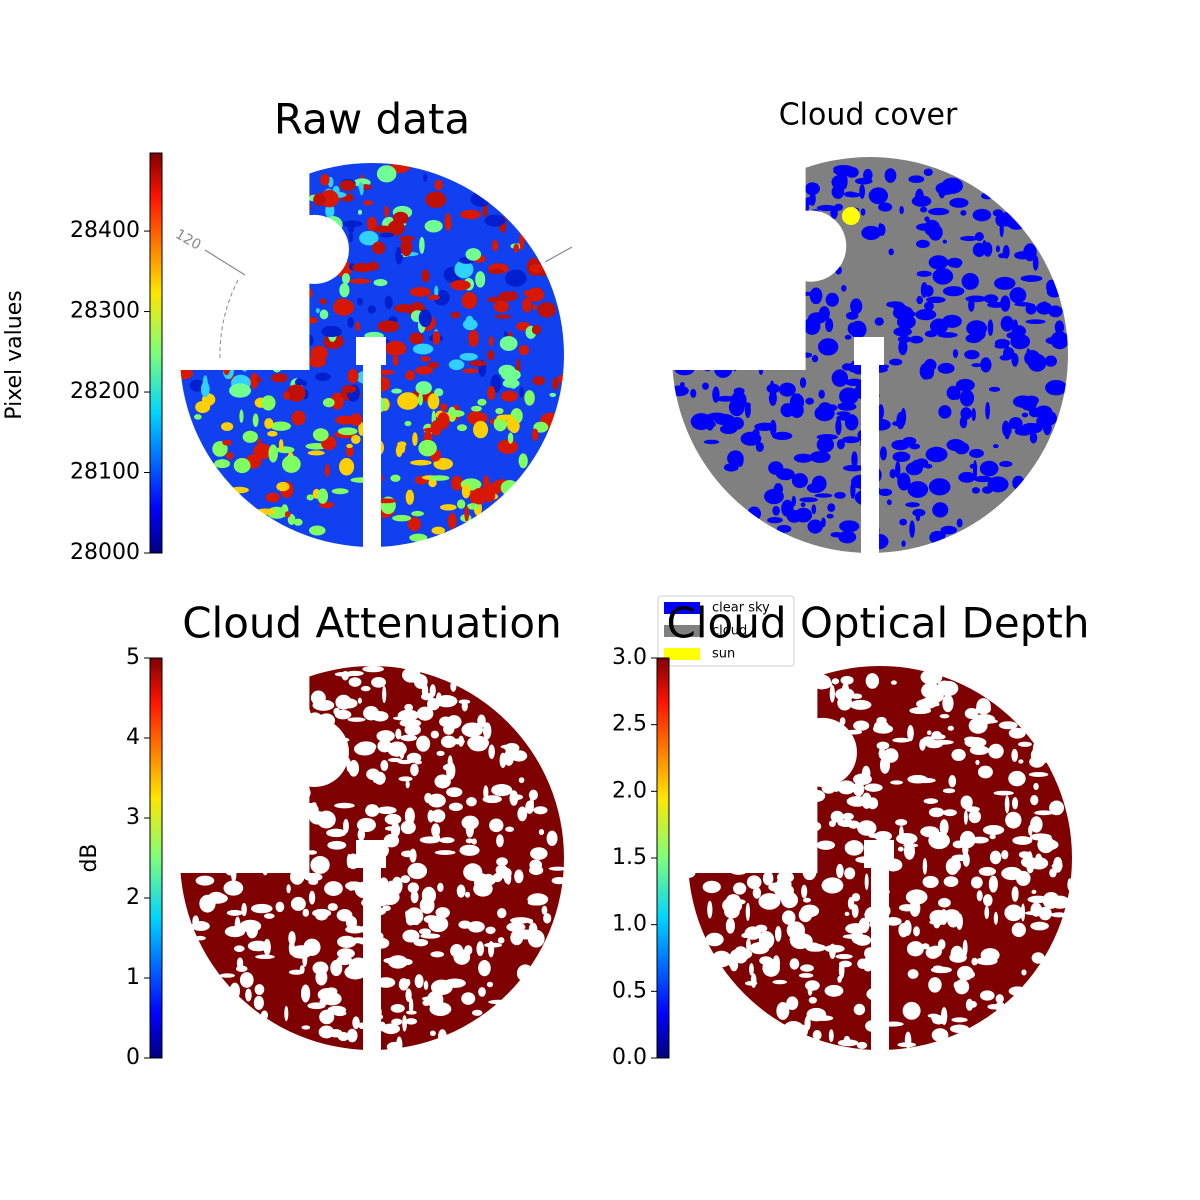 The height and width of the screenshot is (1200, 1200). What do you see at coordinates (629, 657) in the screenshot?
I see `colorbar-tick-label: 3.0` at bounding box center [629, 657].